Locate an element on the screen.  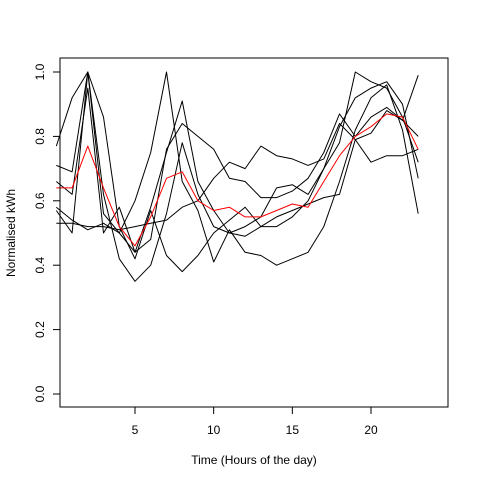
y-tick-label: 0.0 is located at coordinates (40, 393).